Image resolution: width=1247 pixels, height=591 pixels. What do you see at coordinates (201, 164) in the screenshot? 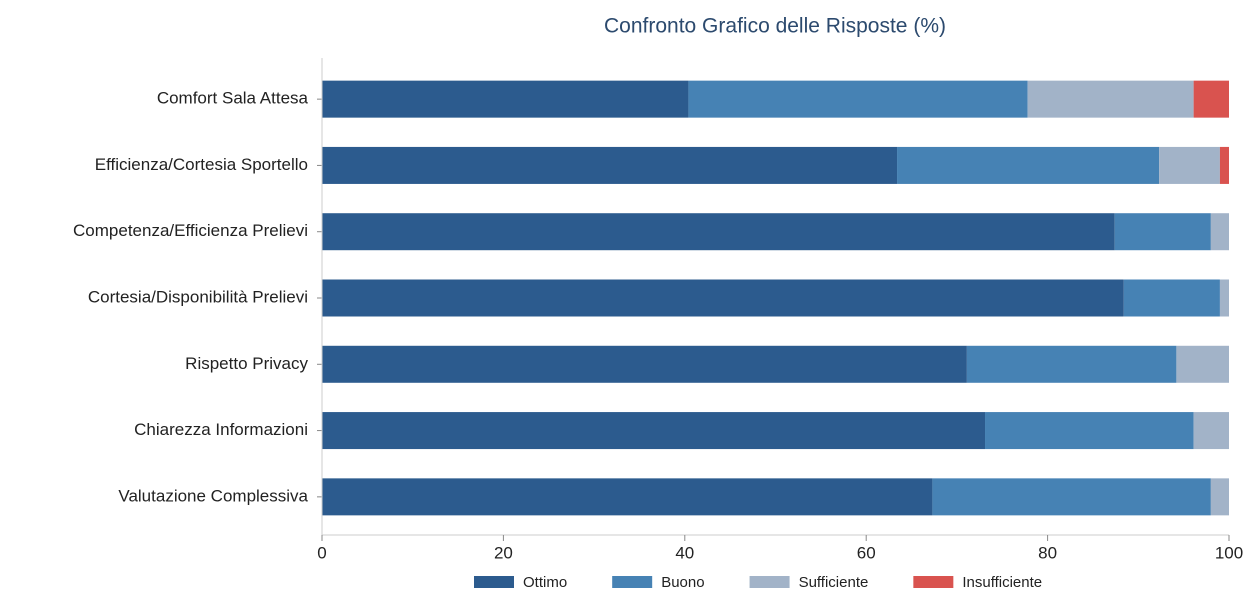
I see `y-tick-label: Efficienza/Cortesia Sportello` at bounding box center [201, 164].